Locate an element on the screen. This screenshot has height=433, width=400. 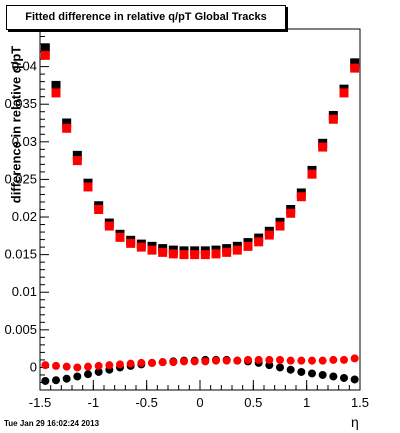
x-tick-label: -1.5 is located at coordinates (40, 402).